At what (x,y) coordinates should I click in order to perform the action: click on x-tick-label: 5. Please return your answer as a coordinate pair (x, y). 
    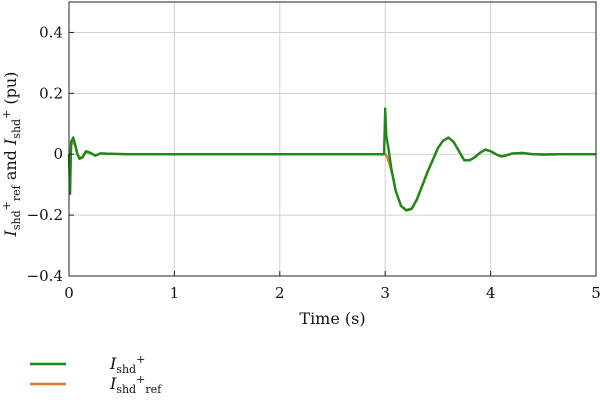
    Looking at the image, I should click on (595, 293).